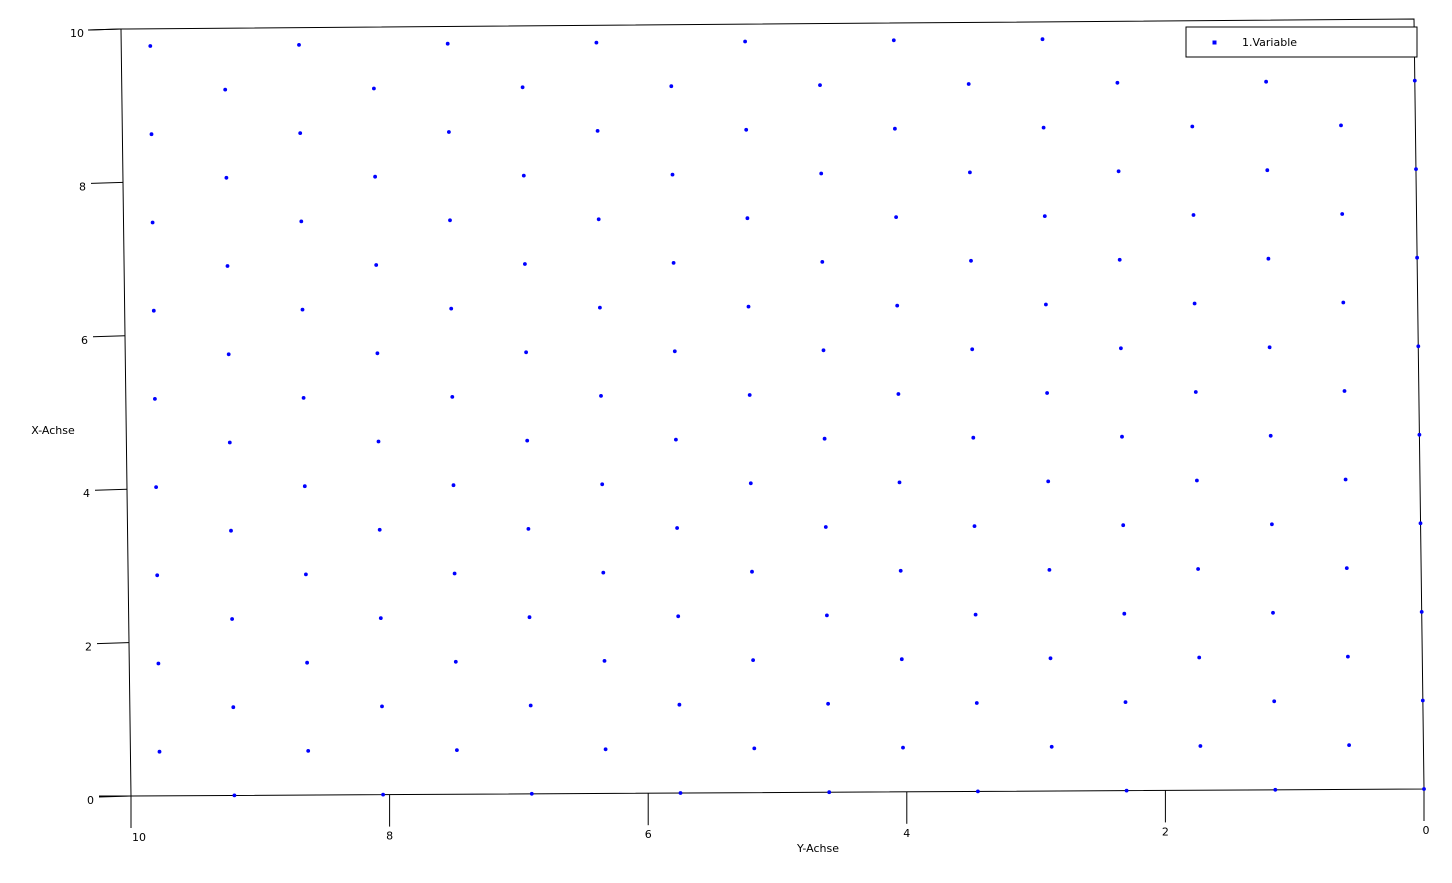  What do you see at coordinates (90, 800) in the screenshot?
I see `y-tick-label: 0` at bounding box center [90, 800].